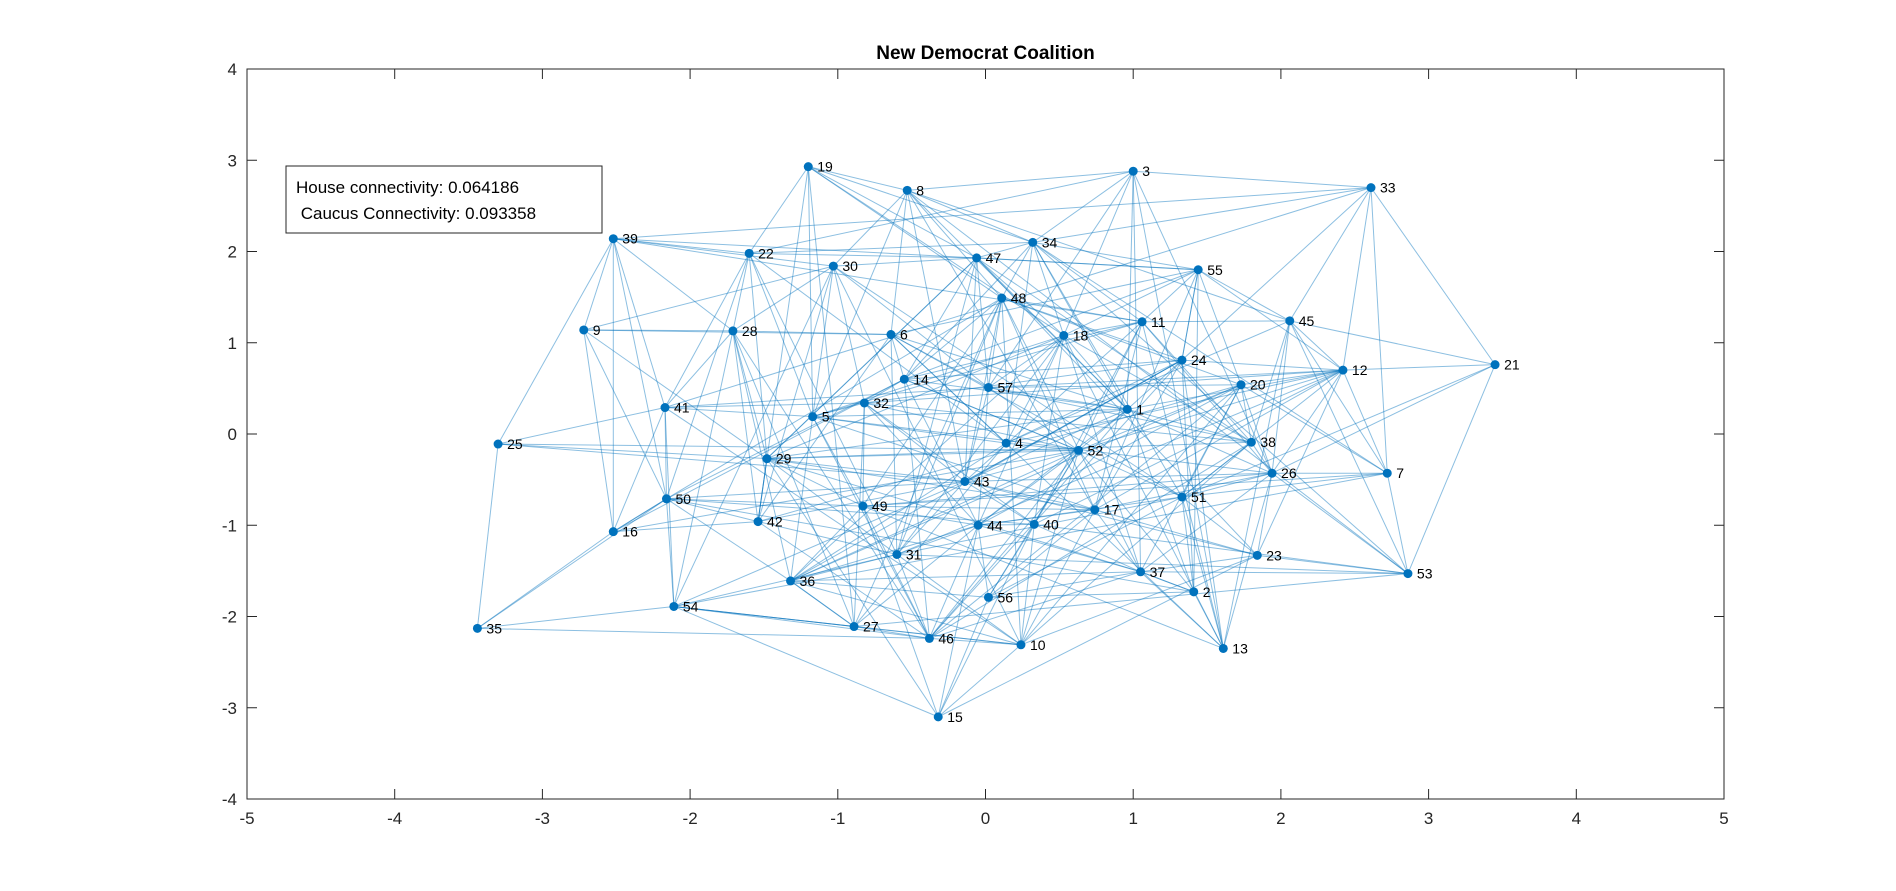 The image size is (1896, 891). Describe the element at coordinates (229, 708) in the screenshot. I see `y-tick-label: -3` at that location.